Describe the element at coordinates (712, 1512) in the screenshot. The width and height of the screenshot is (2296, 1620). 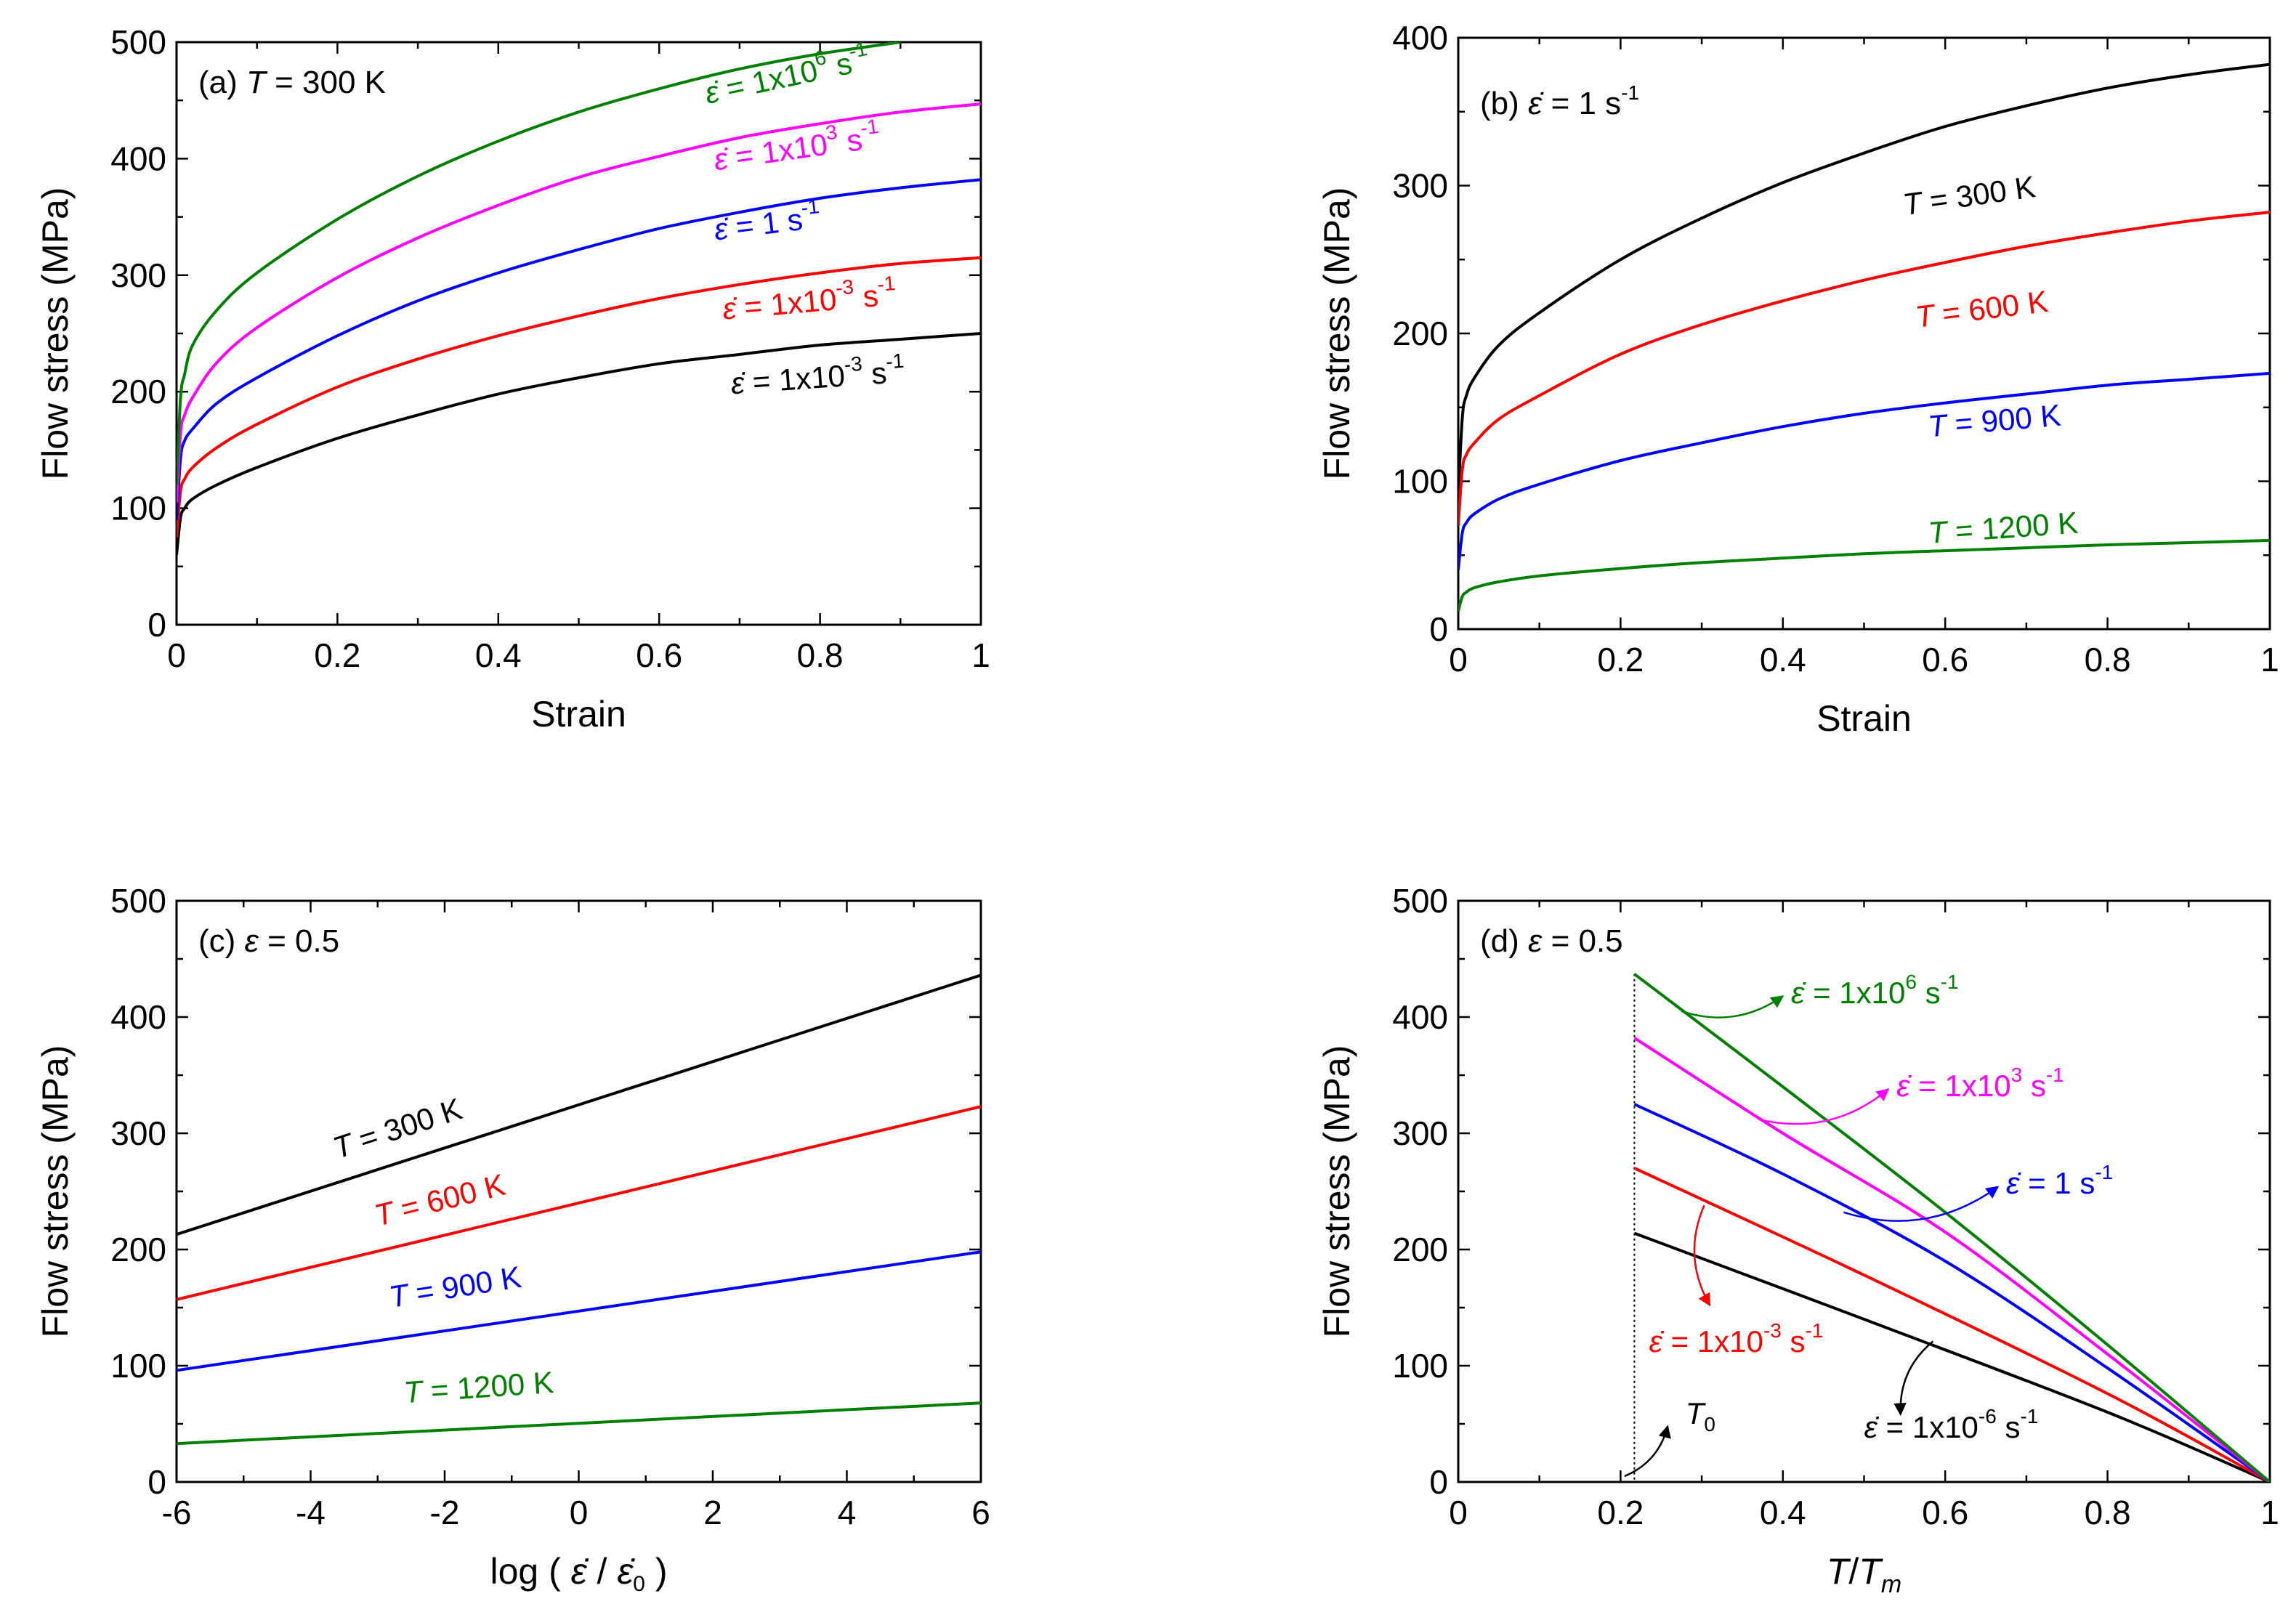
I see `x-tick-label: 2` at that location.